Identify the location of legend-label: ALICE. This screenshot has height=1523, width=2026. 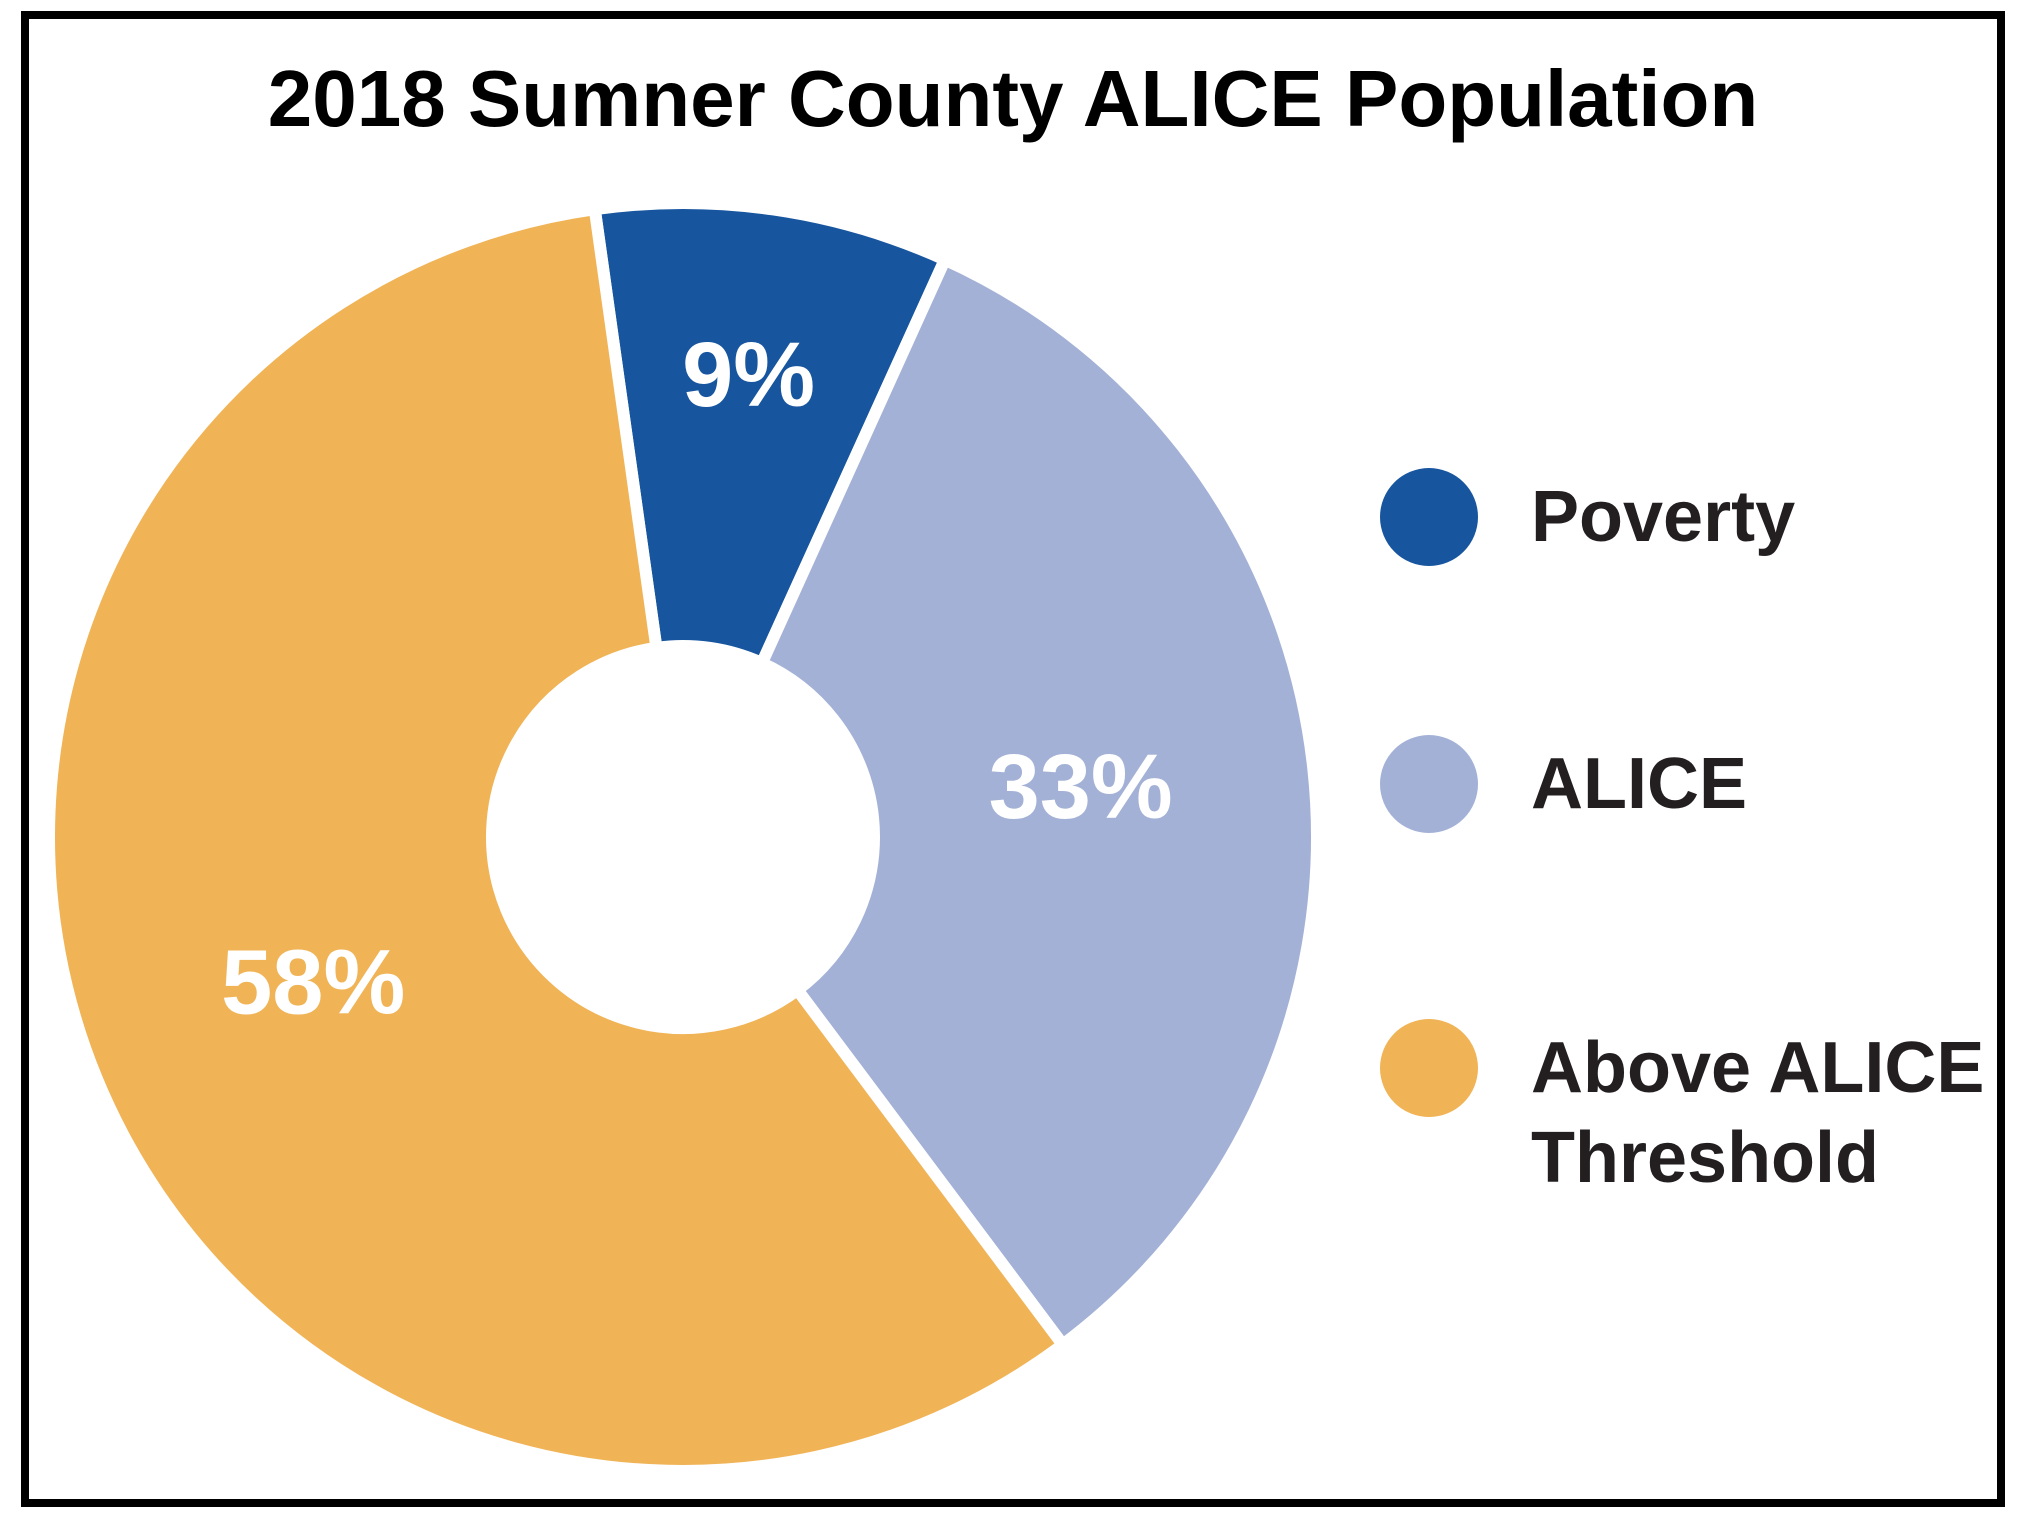
(1639, 784).